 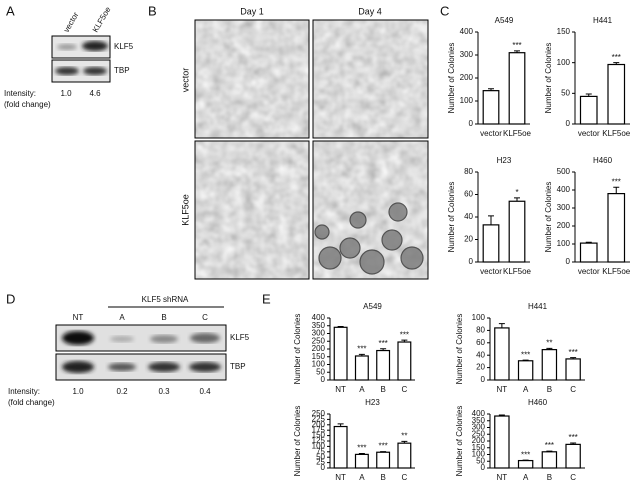 I want to click on y-tick-label: 80, so click(x=480, y=330).